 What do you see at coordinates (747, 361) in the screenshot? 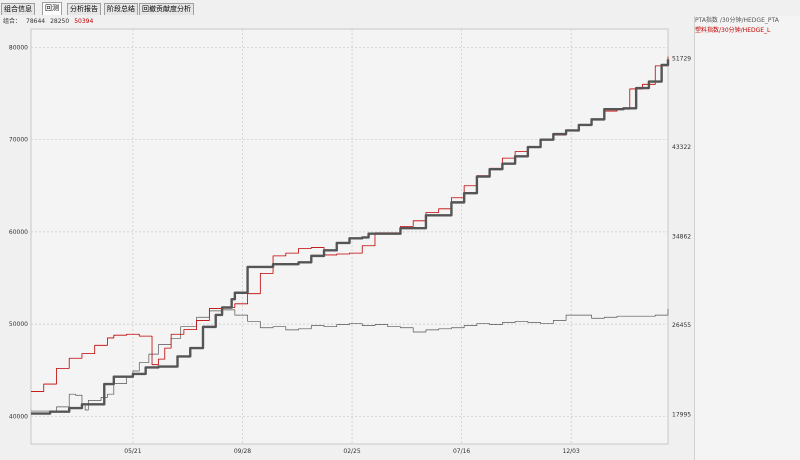
I see `lower-panel` at bounding box center [747, 361].